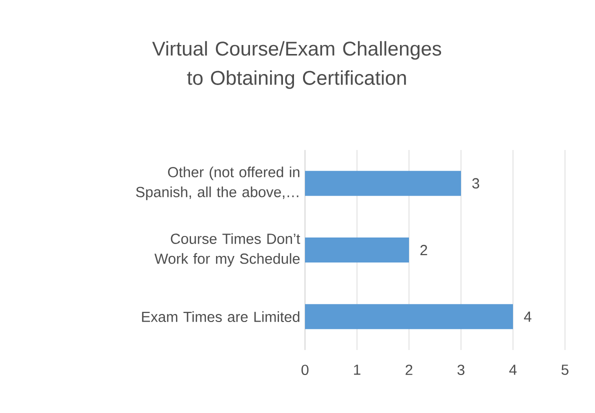 This screenshot has width=595, height=413. I want to click on x-tick-label: 5, so click(565, 369).